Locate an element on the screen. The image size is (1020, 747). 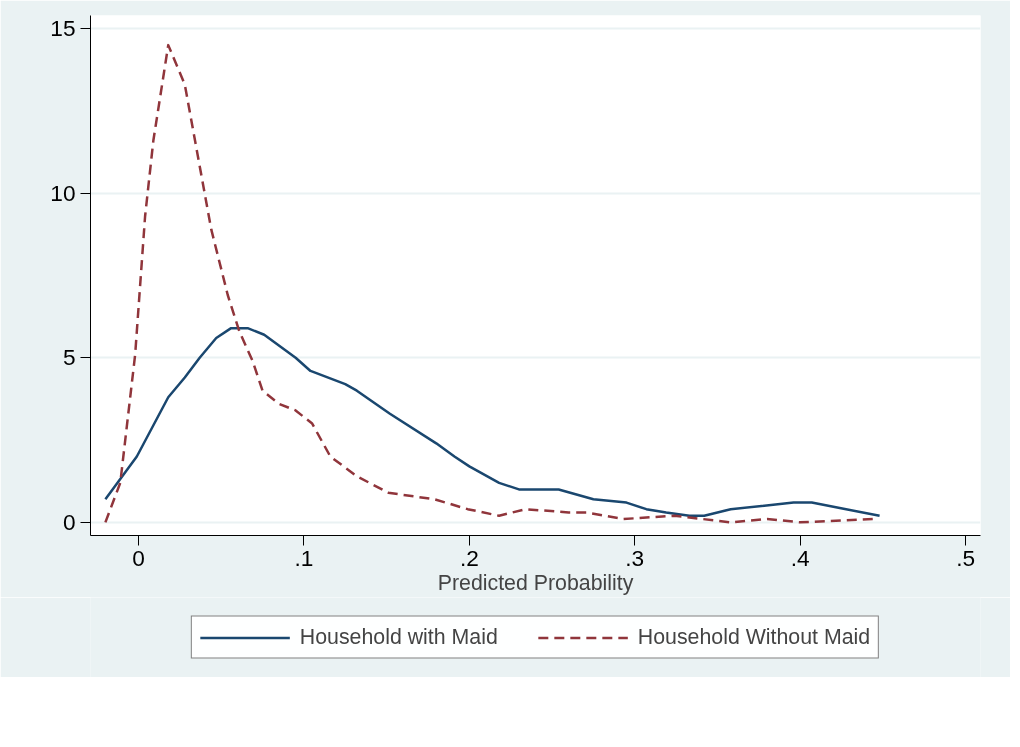
x-tick-label: .4 is located at coordinates (800, 557).